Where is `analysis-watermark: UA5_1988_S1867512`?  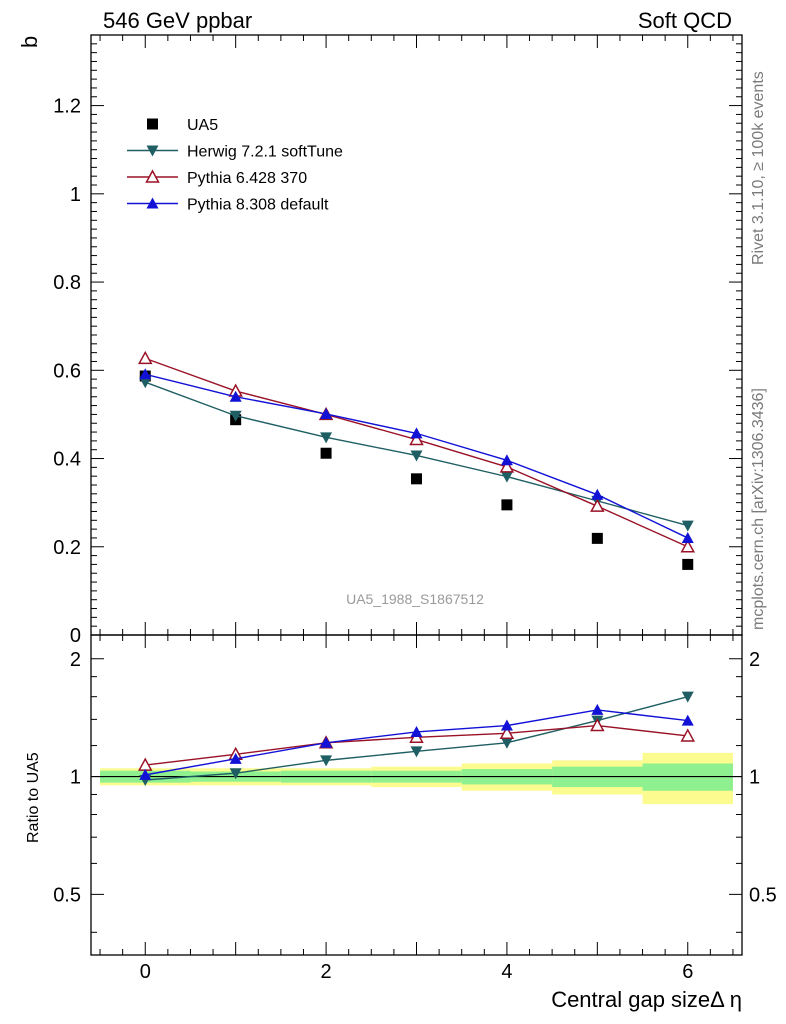 analysis-watermark: UA5_1988_S1867512 is located at coordinates (415, 599).